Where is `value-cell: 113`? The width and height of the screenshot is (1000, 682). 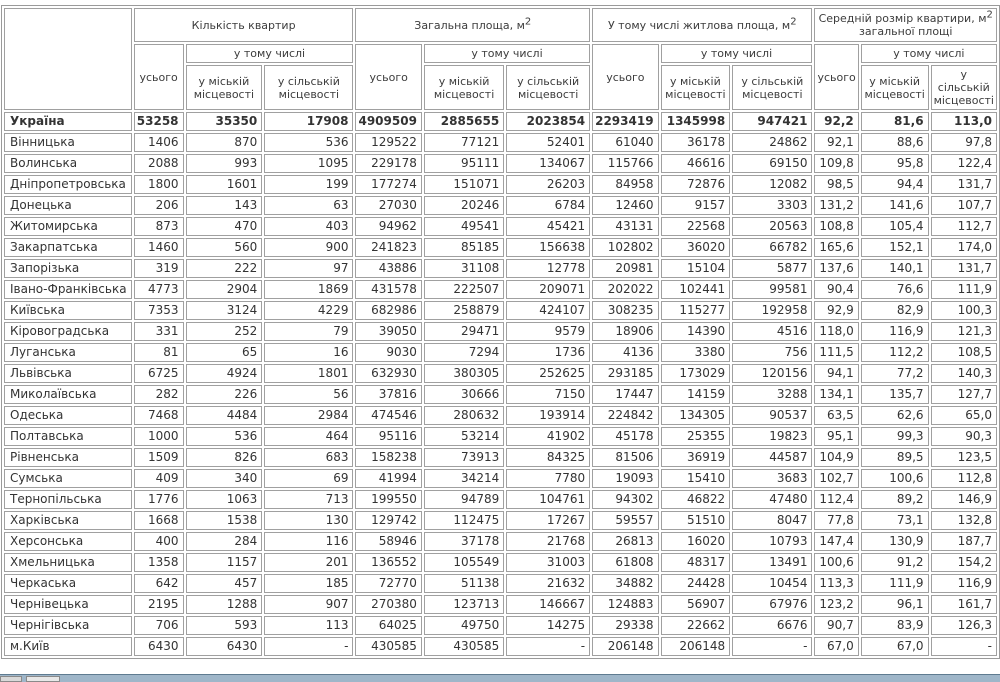 value-cell: 113 is located at coordinates (309, 625).